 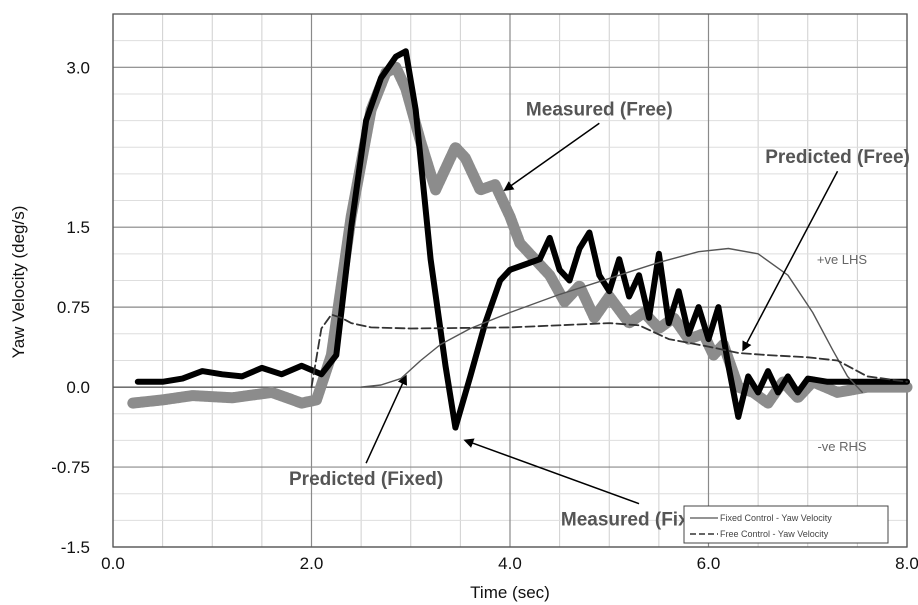 What do you see at coordinates (78, 67) in the screenshot?
I see `y-tick-label: 3.0` at bounding box center [78, 67].